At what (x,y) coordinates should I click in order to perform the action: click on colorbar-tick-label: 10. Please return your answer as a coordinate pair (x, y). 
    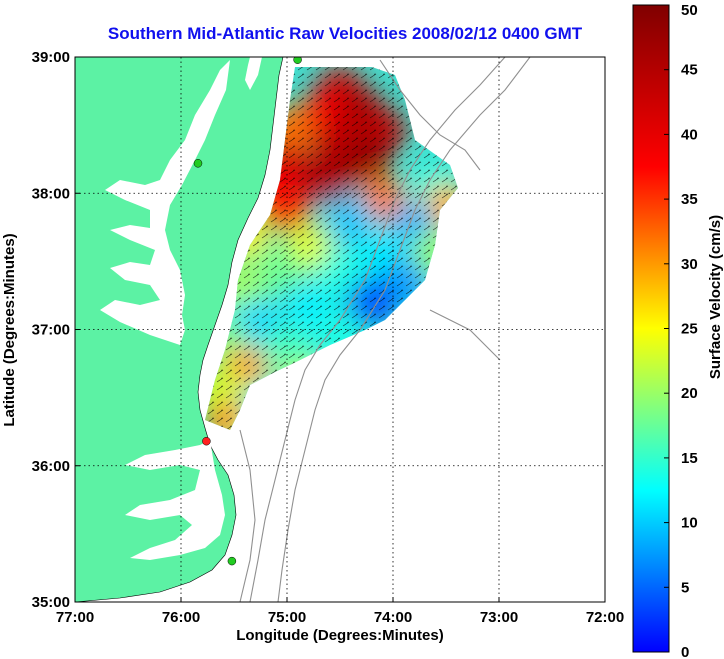
    Looking at the image, I should click on (689, 523).